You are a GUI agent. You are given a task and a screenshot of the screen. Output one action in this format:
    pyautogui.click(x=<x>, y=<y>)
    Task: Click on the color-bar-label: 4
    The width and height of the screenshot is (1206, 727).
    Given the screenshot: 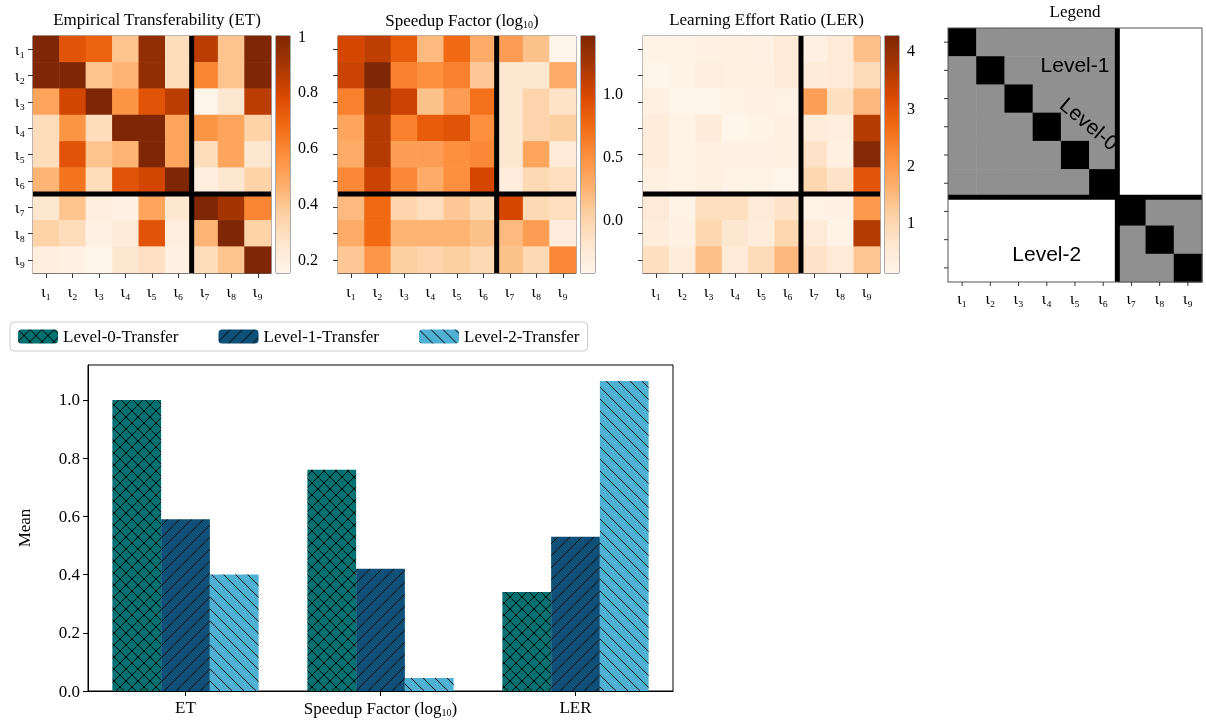 What is the action you would take?
    pyautogui.click(x=911, y=51)
    